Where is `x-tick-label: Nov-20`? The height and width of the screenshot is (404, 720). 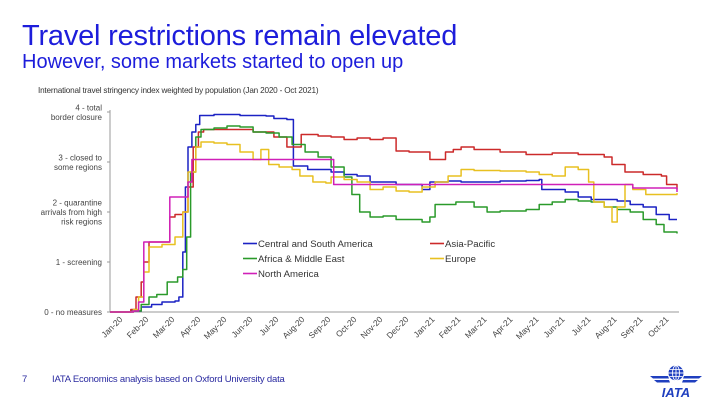
x-tick-label: Nov-20 is located at coordinates (371, 327).